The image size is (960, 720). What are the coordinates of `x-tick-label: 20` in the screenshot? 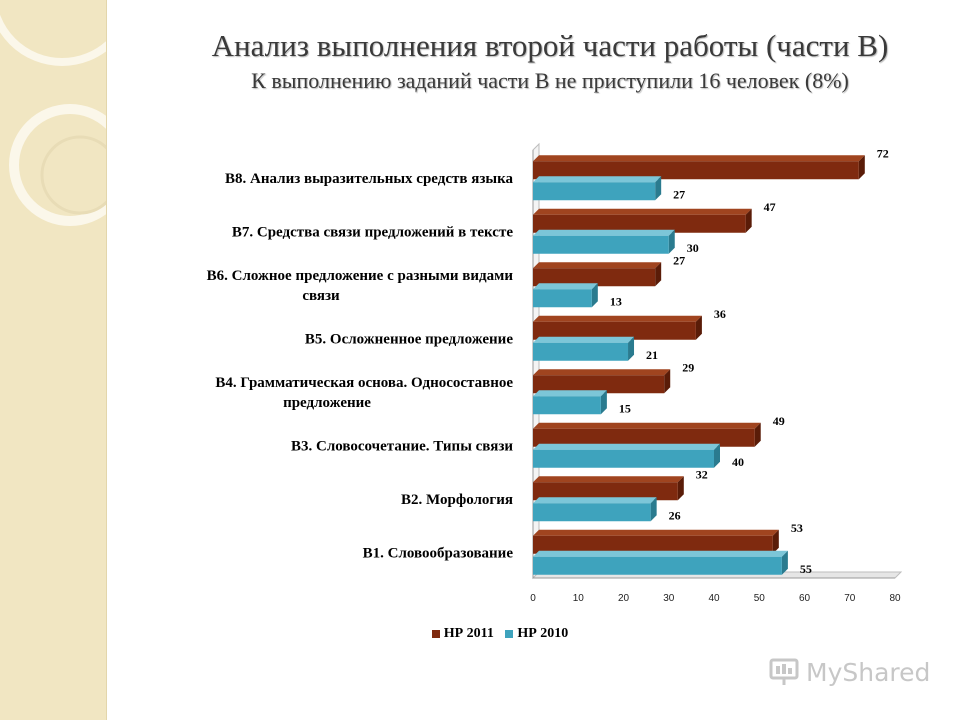 It's located at (624, 598).